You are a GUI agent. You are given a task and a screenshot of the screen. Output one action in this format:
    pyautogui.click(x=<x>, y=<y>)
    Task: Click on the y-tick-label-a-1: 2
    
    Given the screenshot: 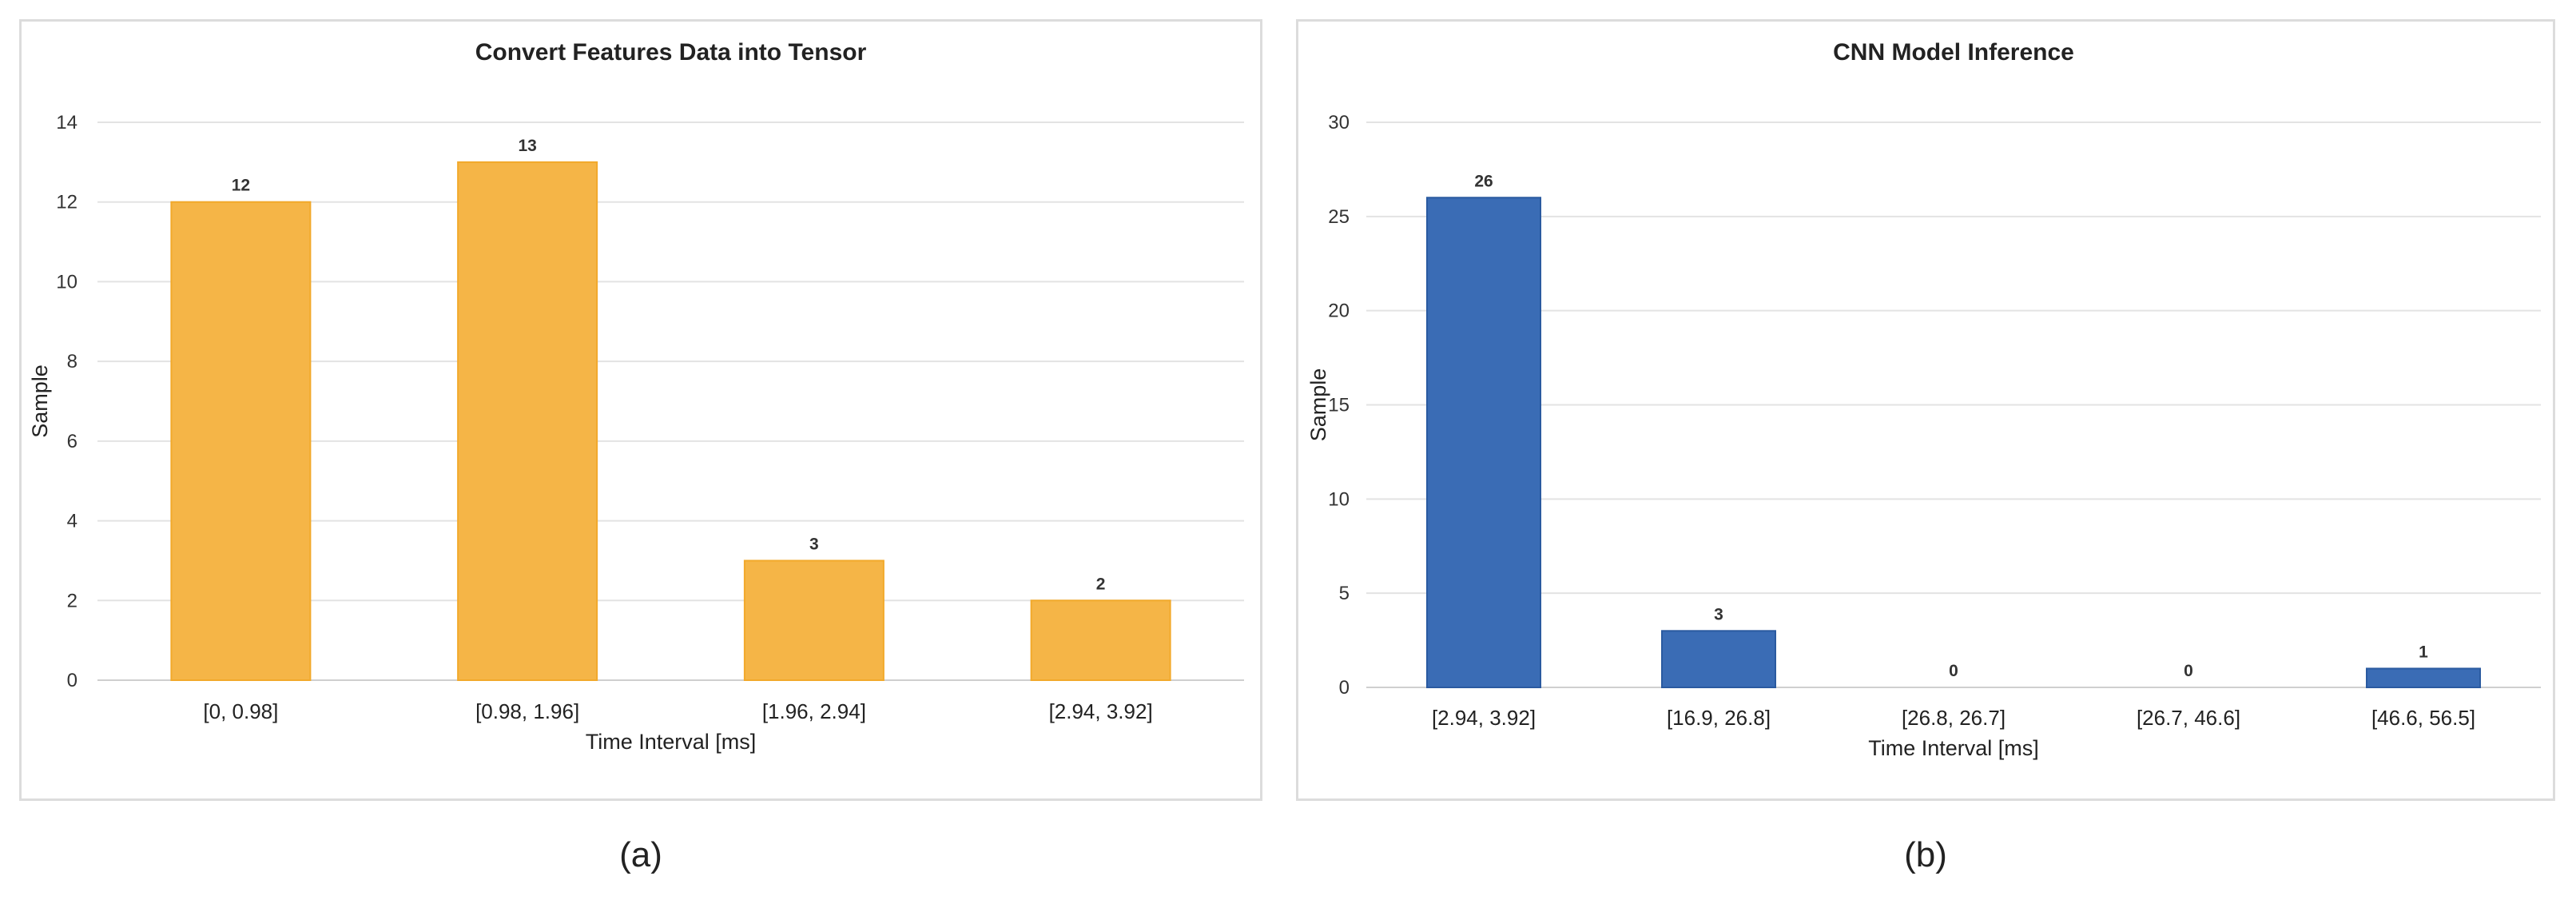 What is the action you would take?
    pyautogui.click(x=72, y=600)
    